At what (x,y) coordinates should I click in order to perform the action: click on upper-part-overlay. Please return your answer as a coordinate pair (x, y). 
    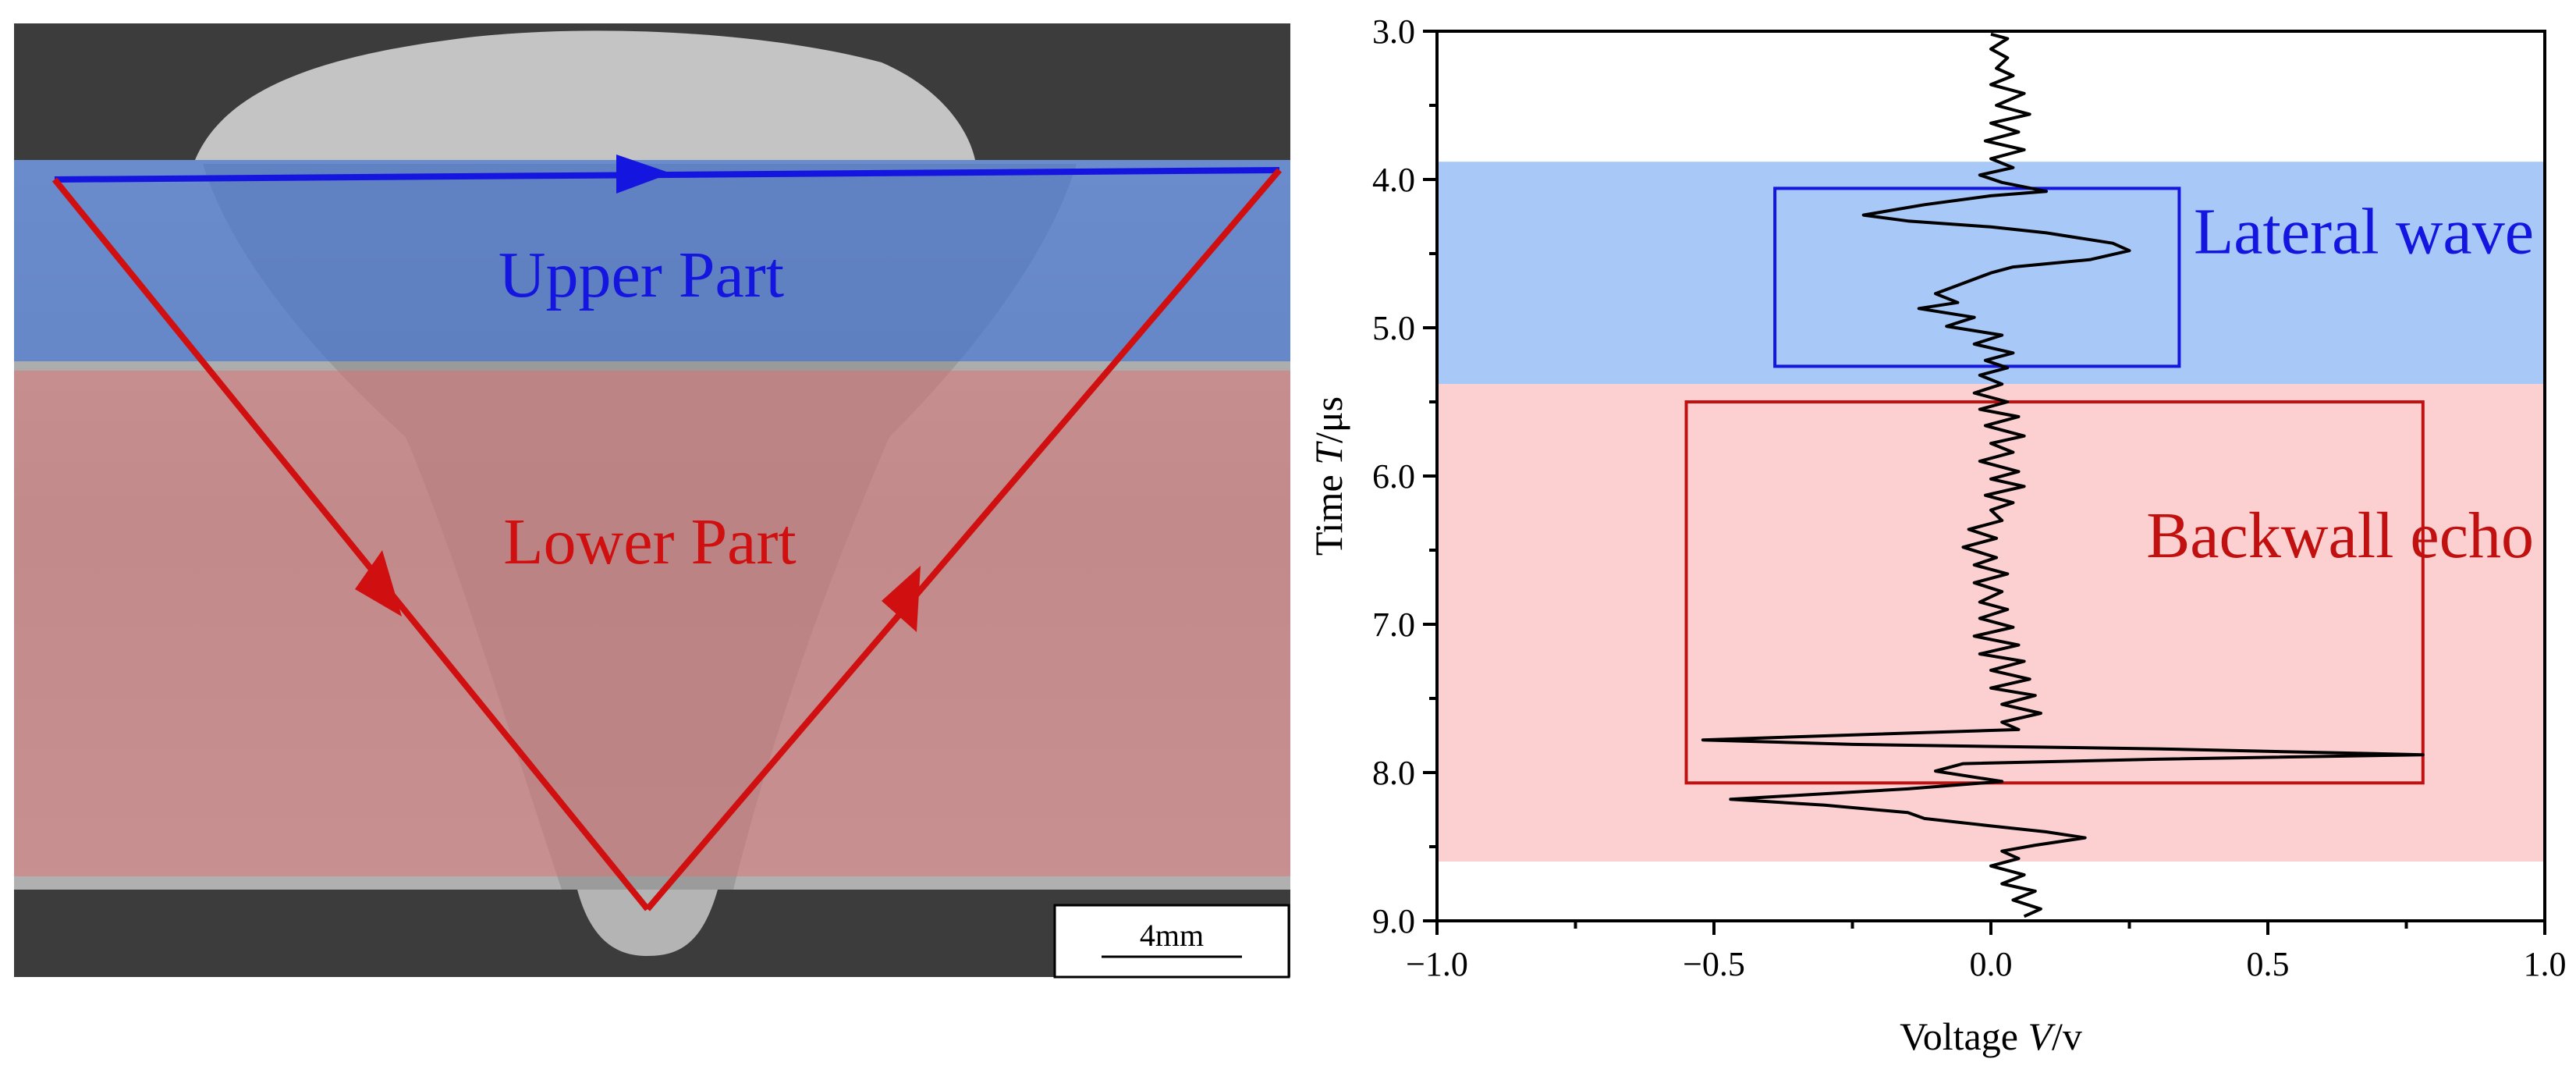
    Looking at the image, I should click on (652, 261).